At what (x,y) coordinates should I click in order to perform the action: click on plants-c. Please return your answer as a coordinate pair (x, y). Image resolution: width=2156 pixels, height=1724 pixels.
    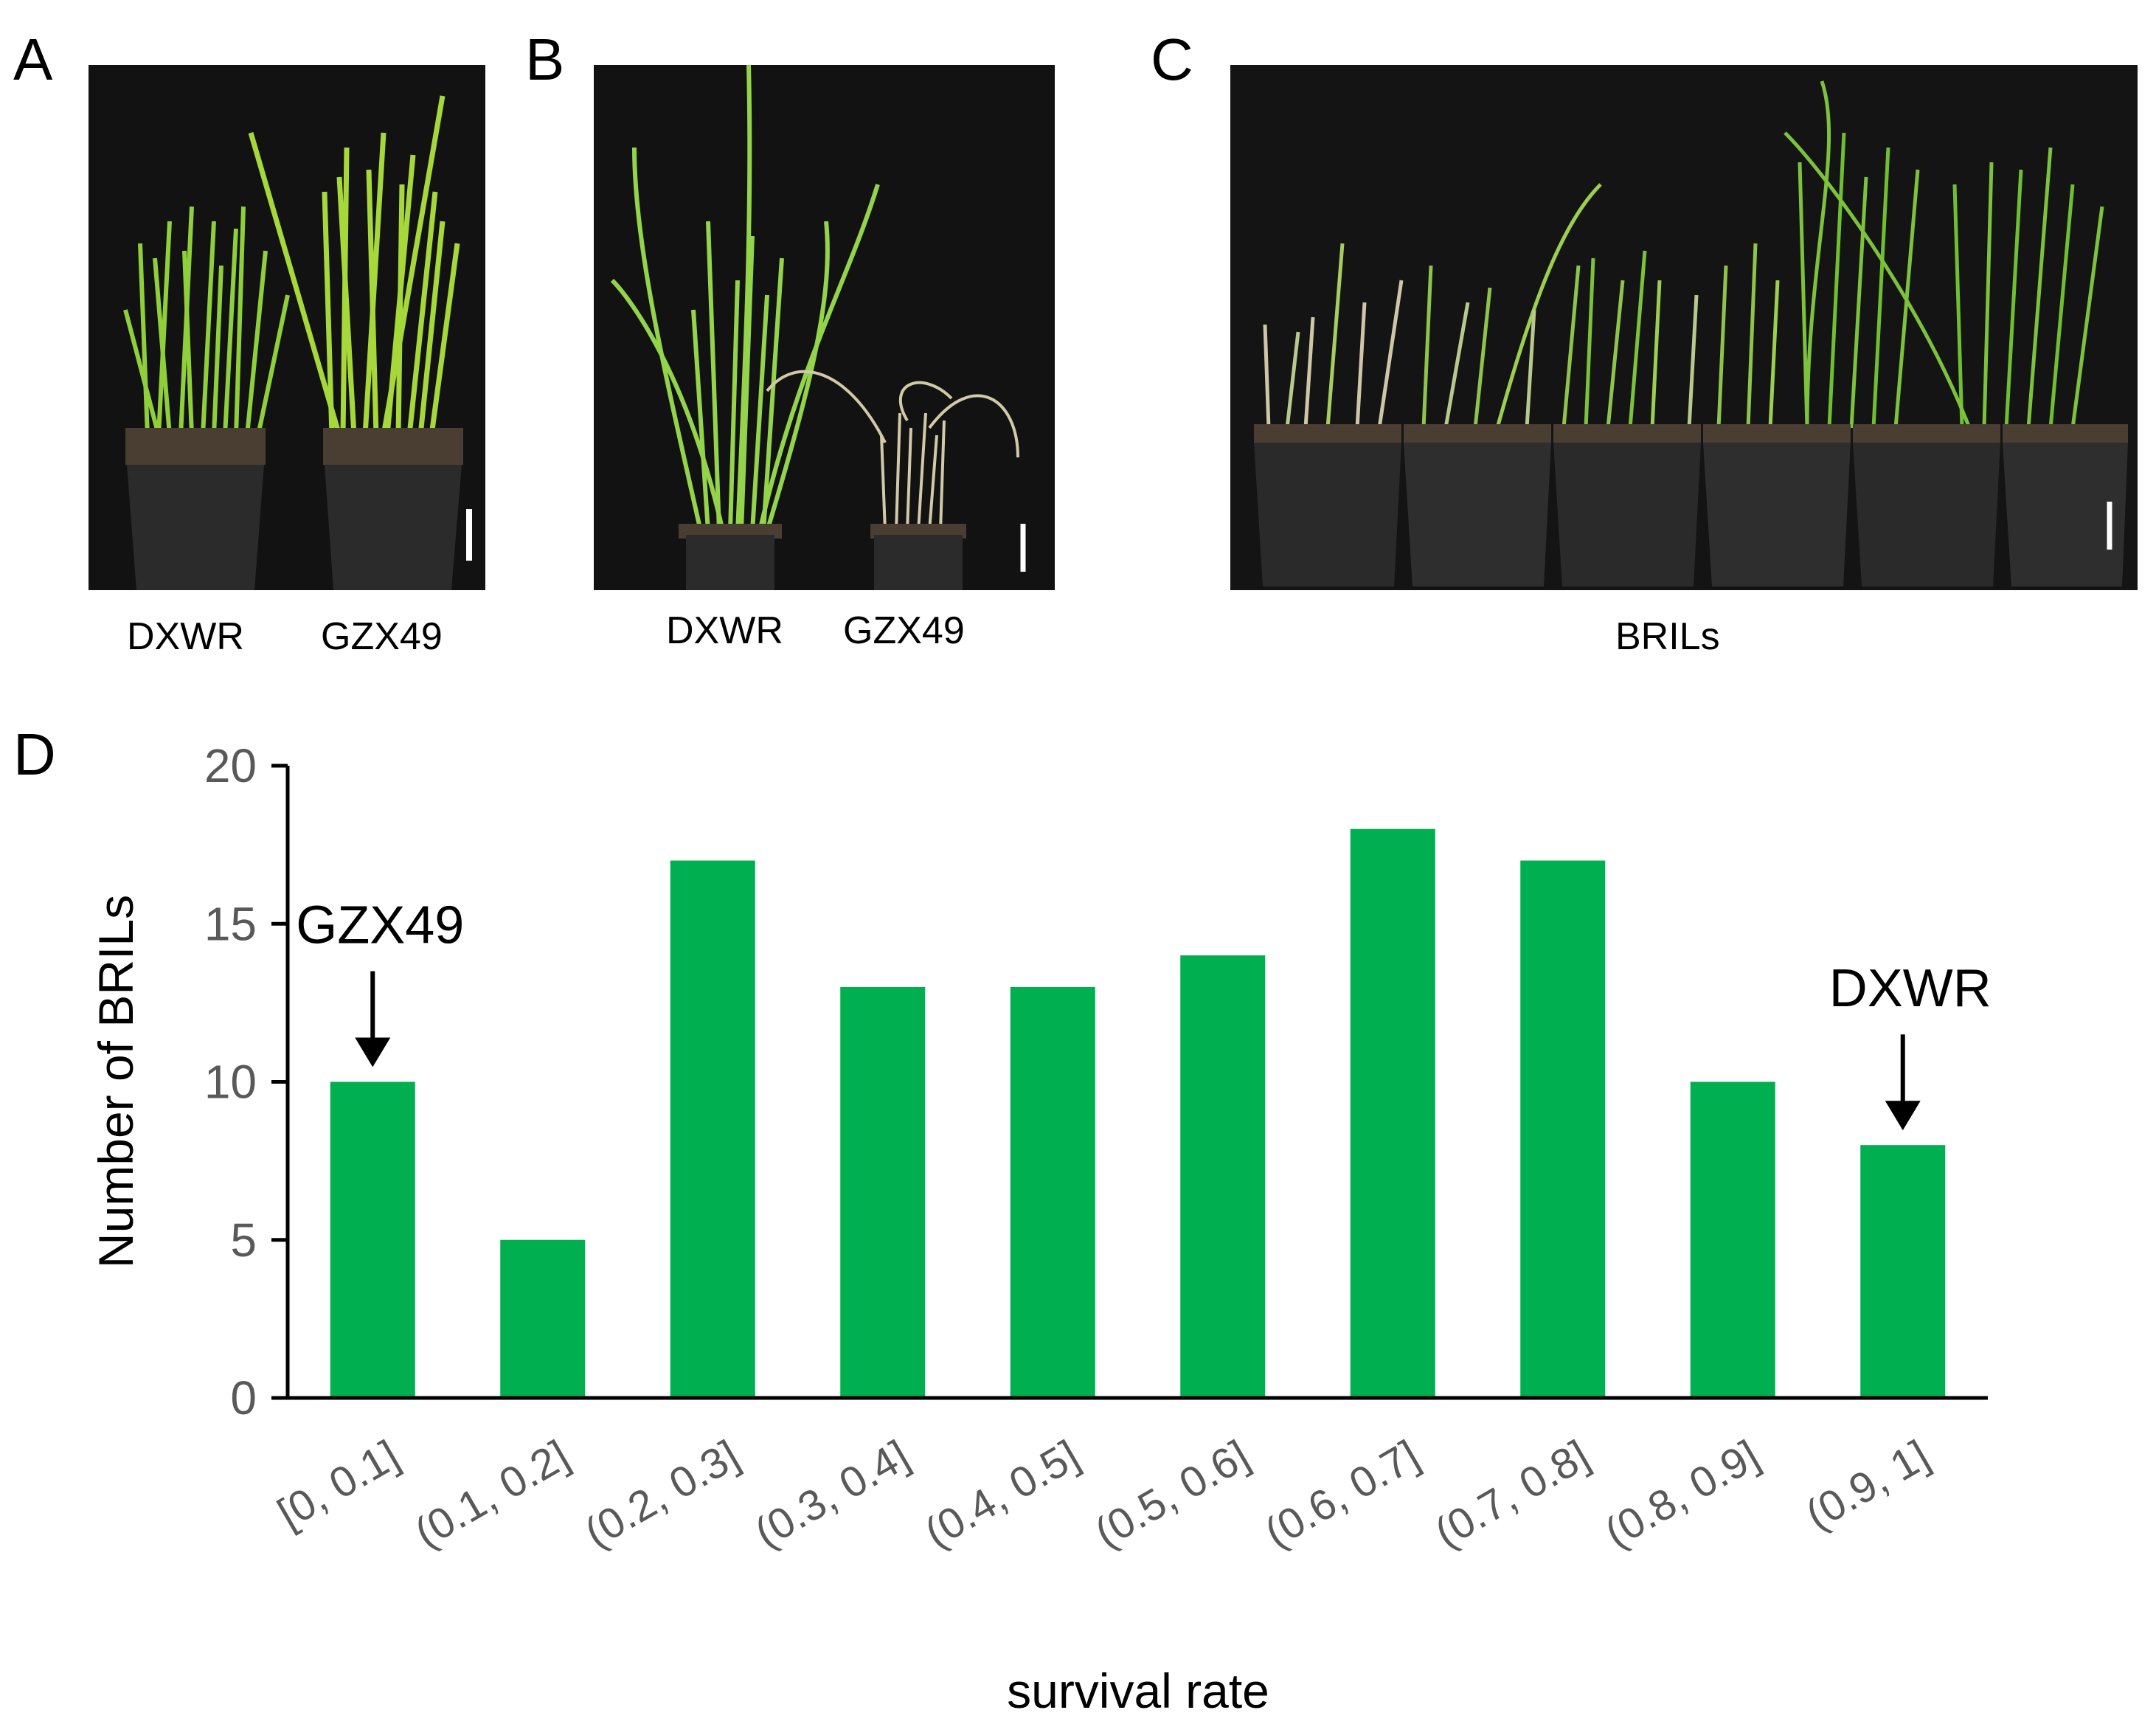
    Looking at the image, I should click on (1683, 254).